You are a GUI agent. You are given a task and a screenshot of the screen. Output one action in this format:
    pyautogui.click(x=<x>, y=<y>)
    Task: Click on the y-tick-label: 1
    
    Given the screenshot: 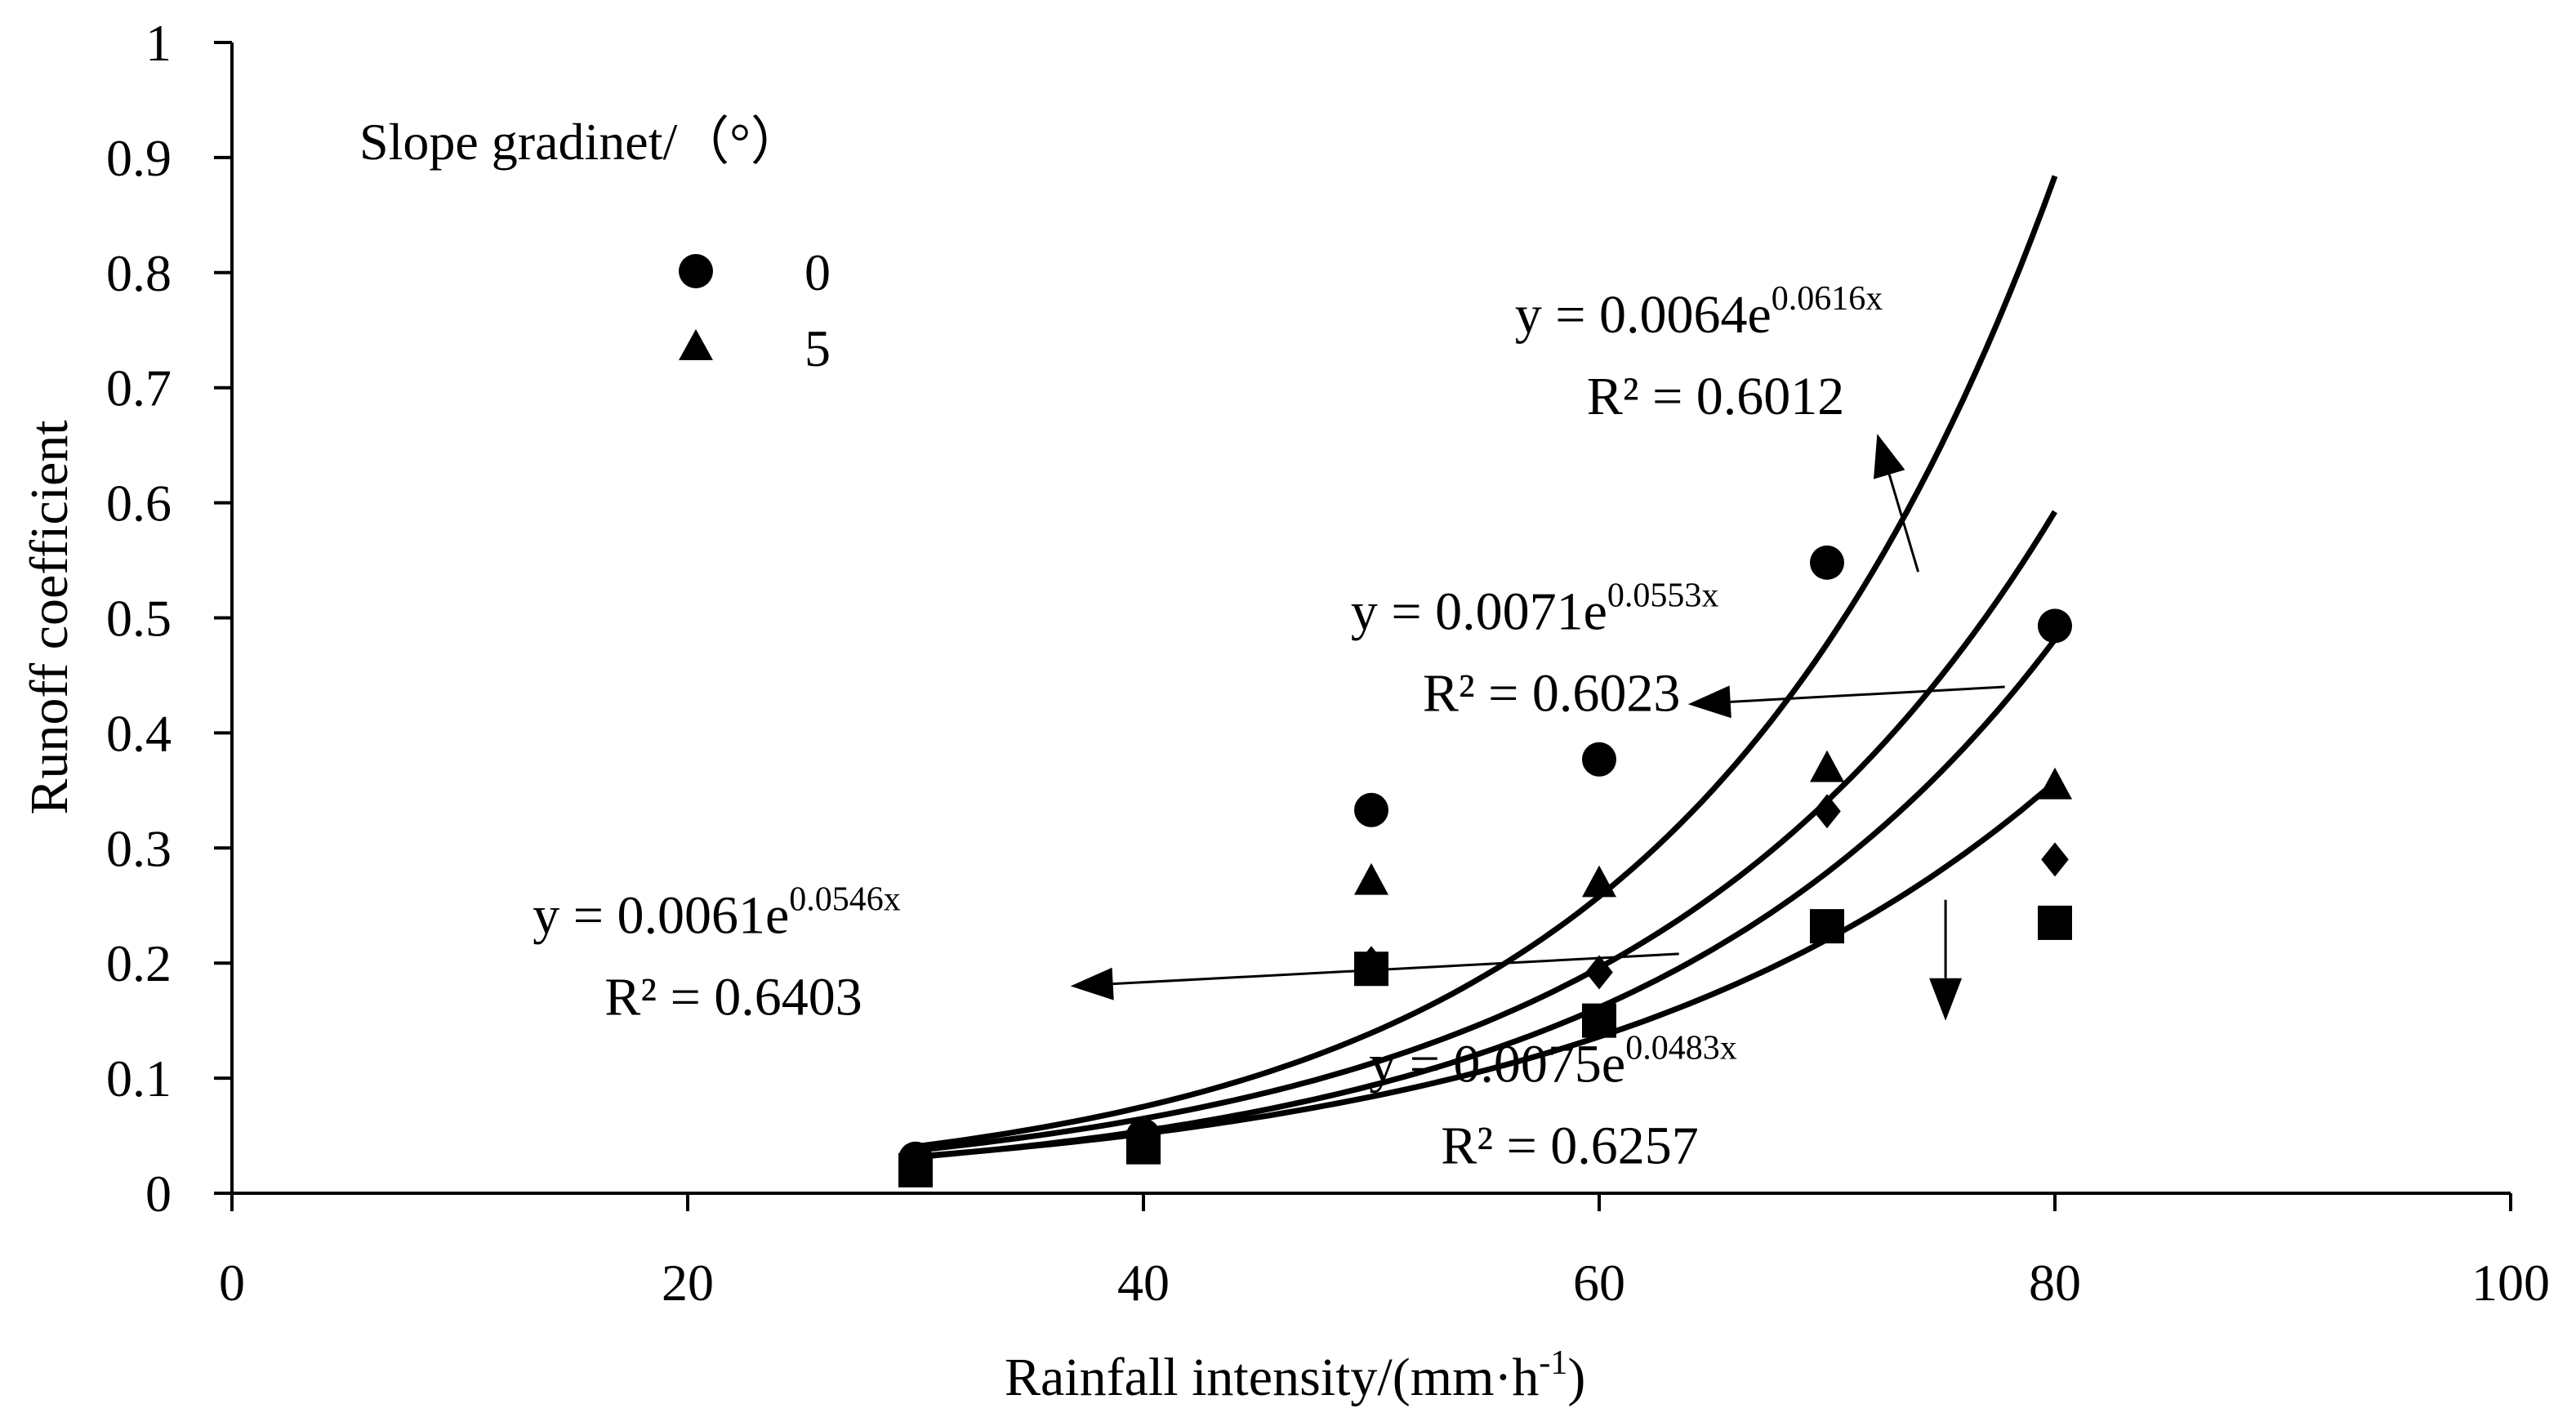 What is the action you would take?
    pyautogui.click(x=158, y=43)
    